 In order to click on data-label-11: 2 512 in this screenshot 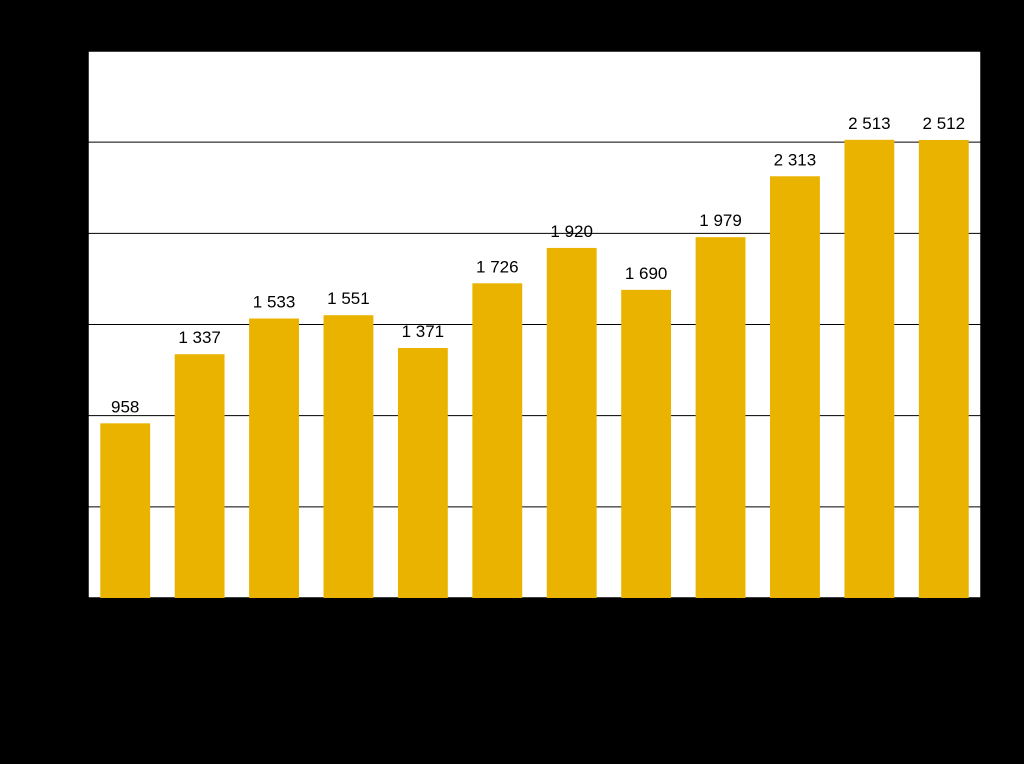, I will do `click(944, 123)`.